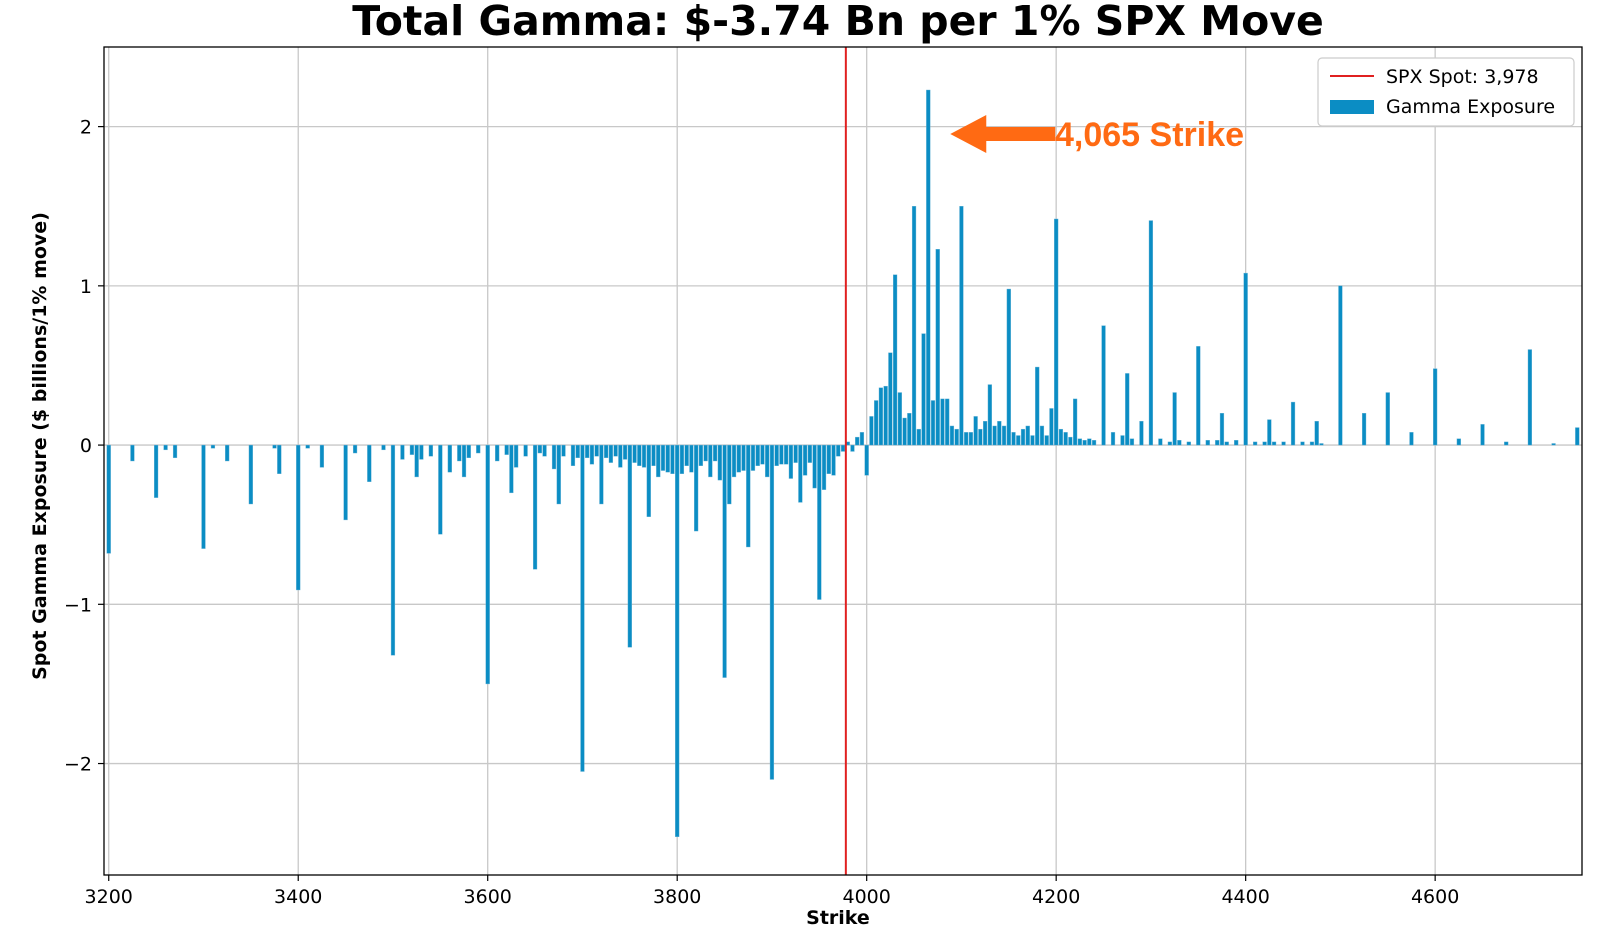 The height and width of the screenshot is (947, 1600). What do you see at coordinates (838, 22) in the screenshot?
I see `chart-title: Total Gamma: $-3.74 Bn per 1% SPX Move` at bounding box center [838, 22].